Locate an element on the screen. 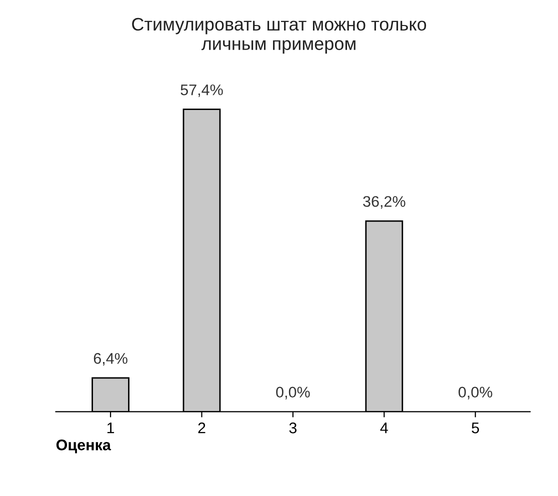 This screenshot has width=558, height=496. data-label: 6,4% is located at coordinates (111, 359).